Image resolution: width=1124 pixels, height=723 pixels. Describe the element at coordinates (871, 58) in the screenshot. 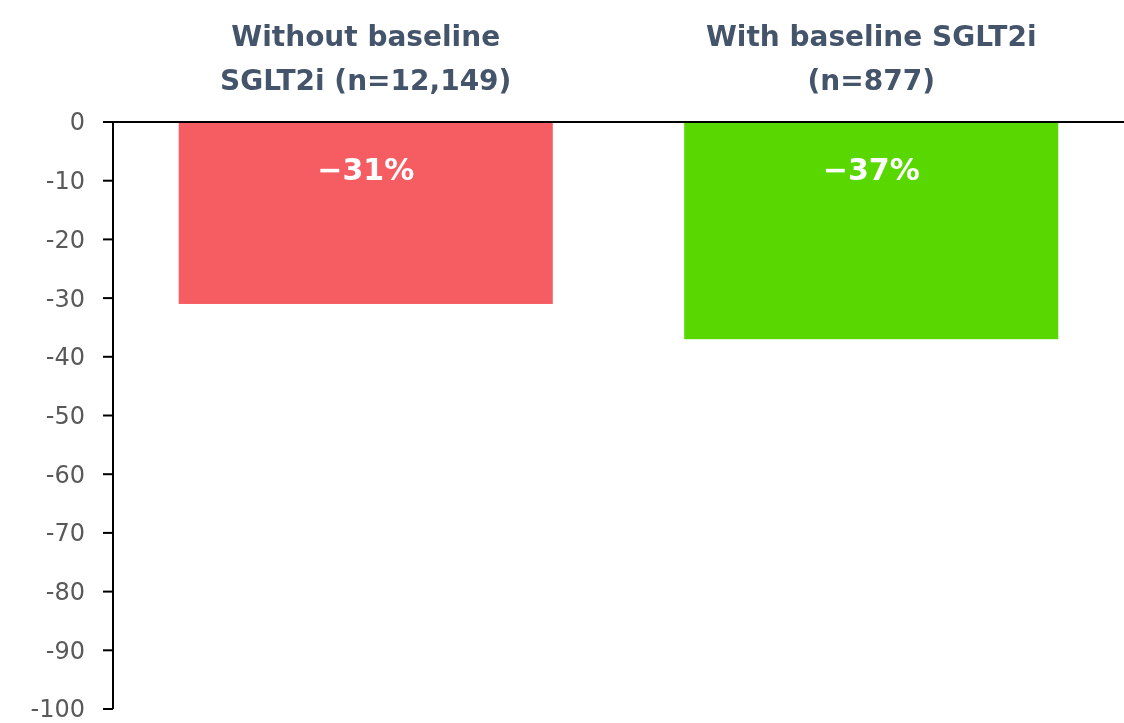

I see `x-tick-label: With baseline SGLT2i (n=877)` at that location.